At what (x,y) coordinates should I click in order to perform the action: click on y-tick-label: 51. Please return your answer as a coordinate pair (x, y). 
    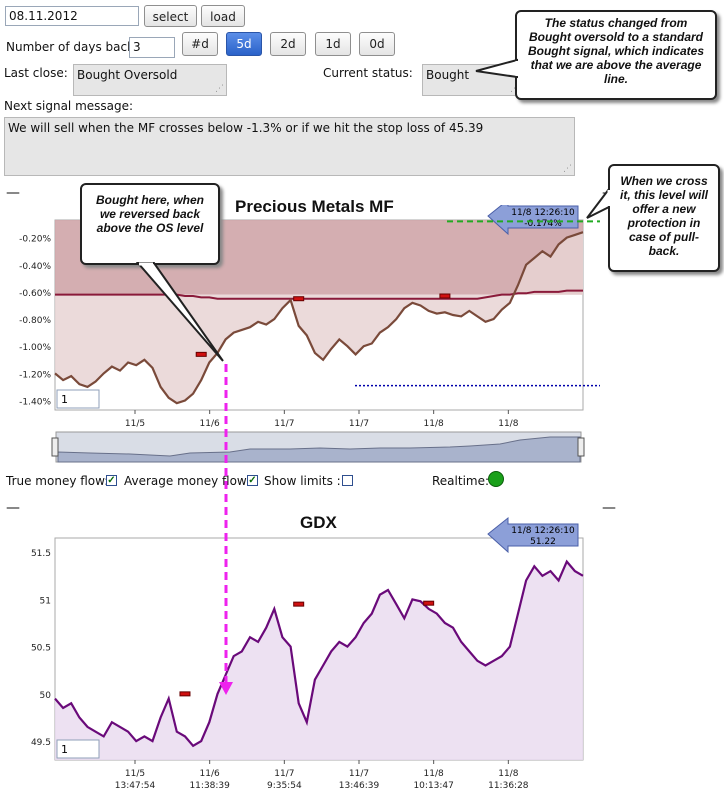
    Looking at the image, I should click on (45, 601).